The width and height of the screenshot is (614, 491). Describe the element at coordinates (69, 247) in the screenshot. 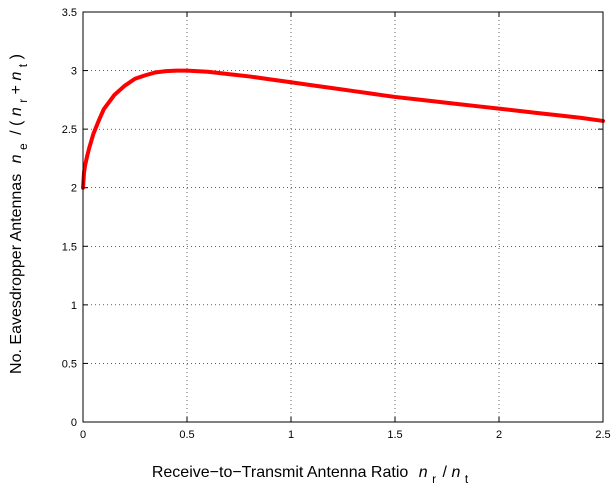

I see `y-tick-label: 1.5` at that location.